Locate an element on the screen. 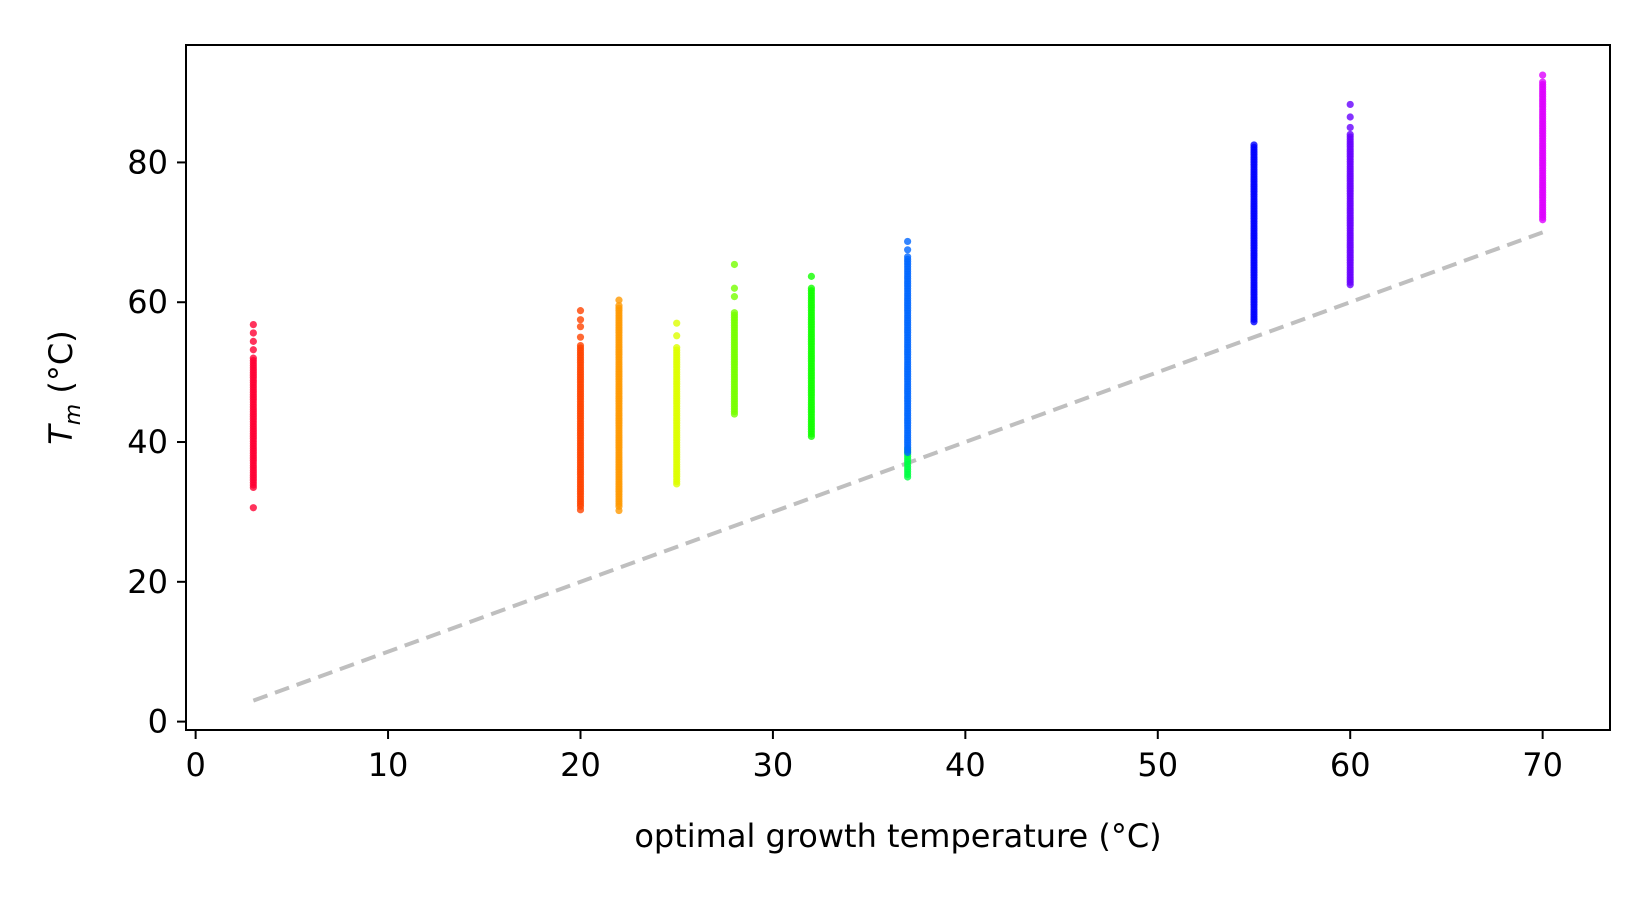 The height and width of the screenshot is (900, 1650). y-tick-label: 40 is located at coordinates (147, 442).